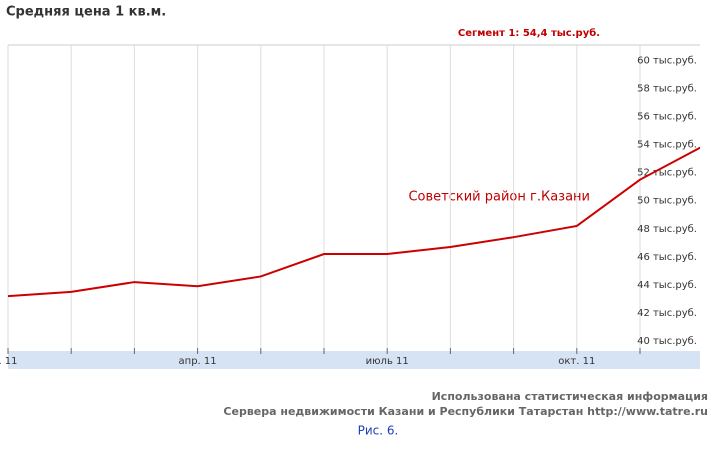  Describe the element at coordinates (667, 145) in the screenshot. I see `y-tick-label: 54 тыс.руб.` at that location.